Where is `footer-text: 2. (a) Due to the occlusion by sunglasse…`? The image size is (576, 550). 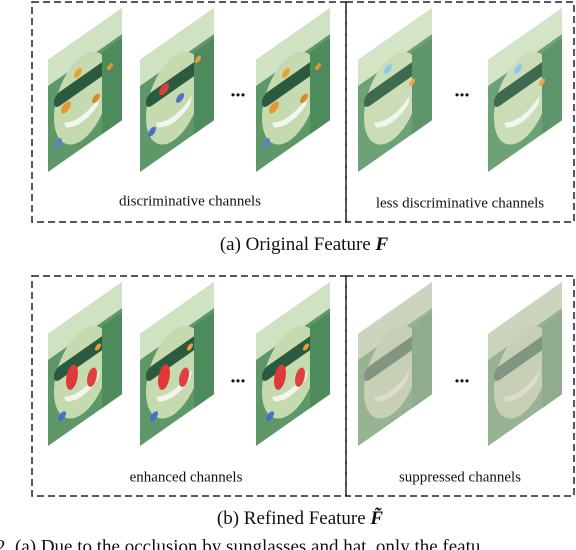 footer-text: 2. (a) Due to the occlusion by sunglasse… is located at coordinates (240, 543).